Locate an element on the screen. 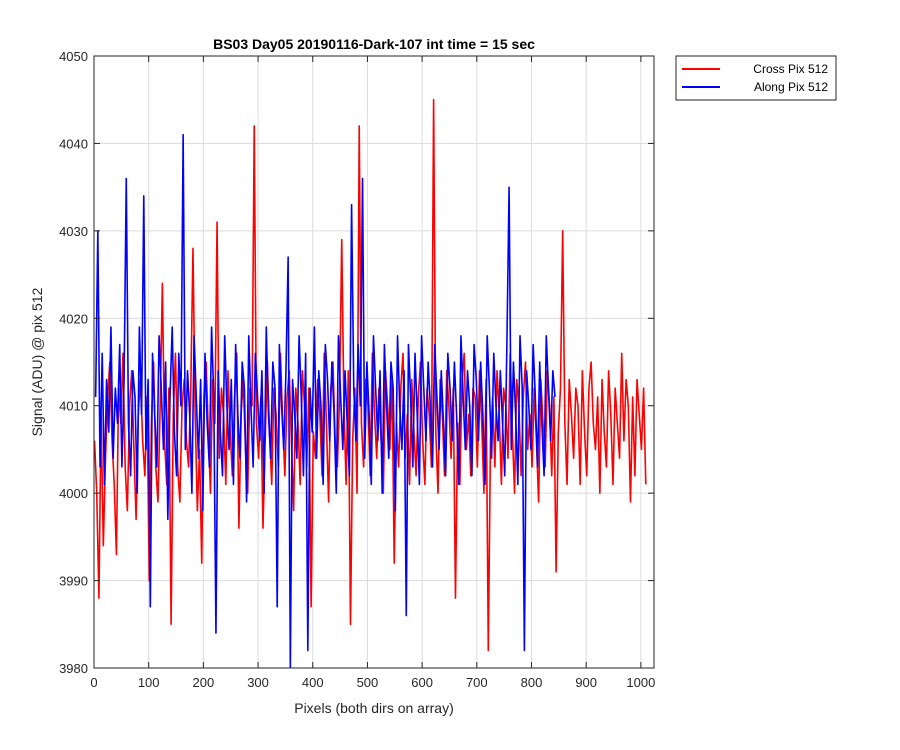 The image size is (900, 750). y-tick-label: 3980 is located at coordinates (73, 668).